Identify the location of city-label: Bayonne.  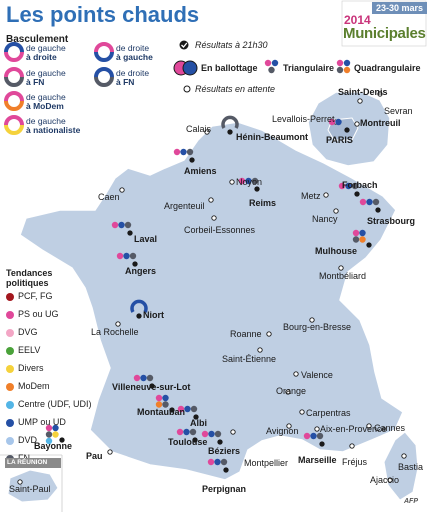
(53, 446).